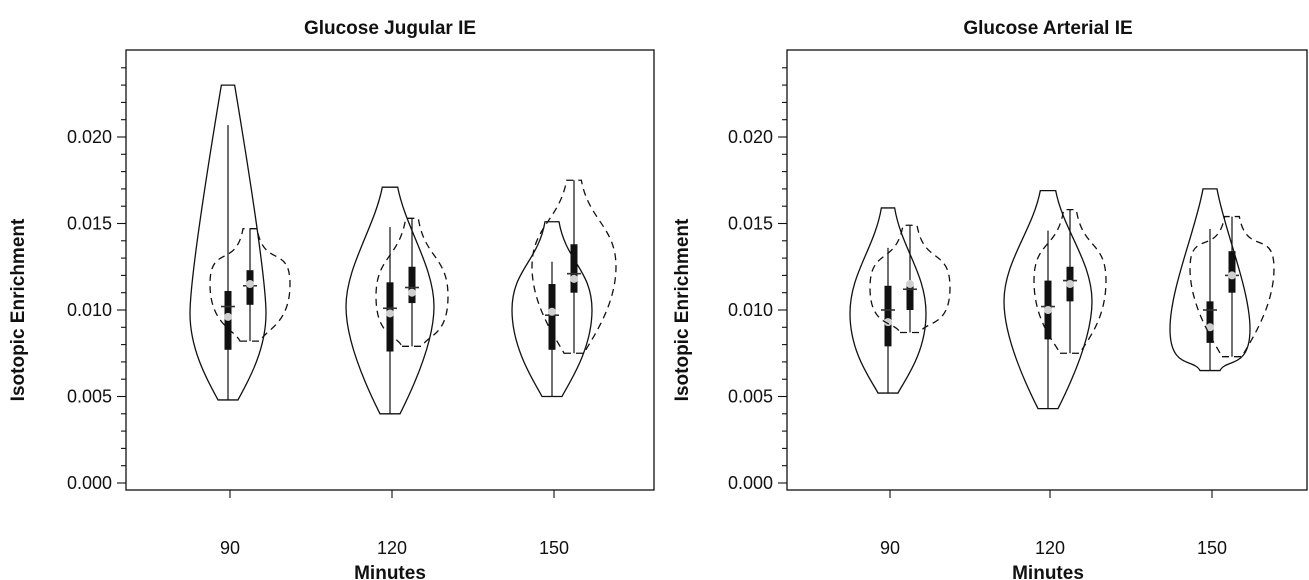 The height and width of the screenshot is (580, 1309). Describe the element at coordinates (394, 524) in the screenshot. I see `x-axis-ticks-jugular: 90 120 150` at that location.